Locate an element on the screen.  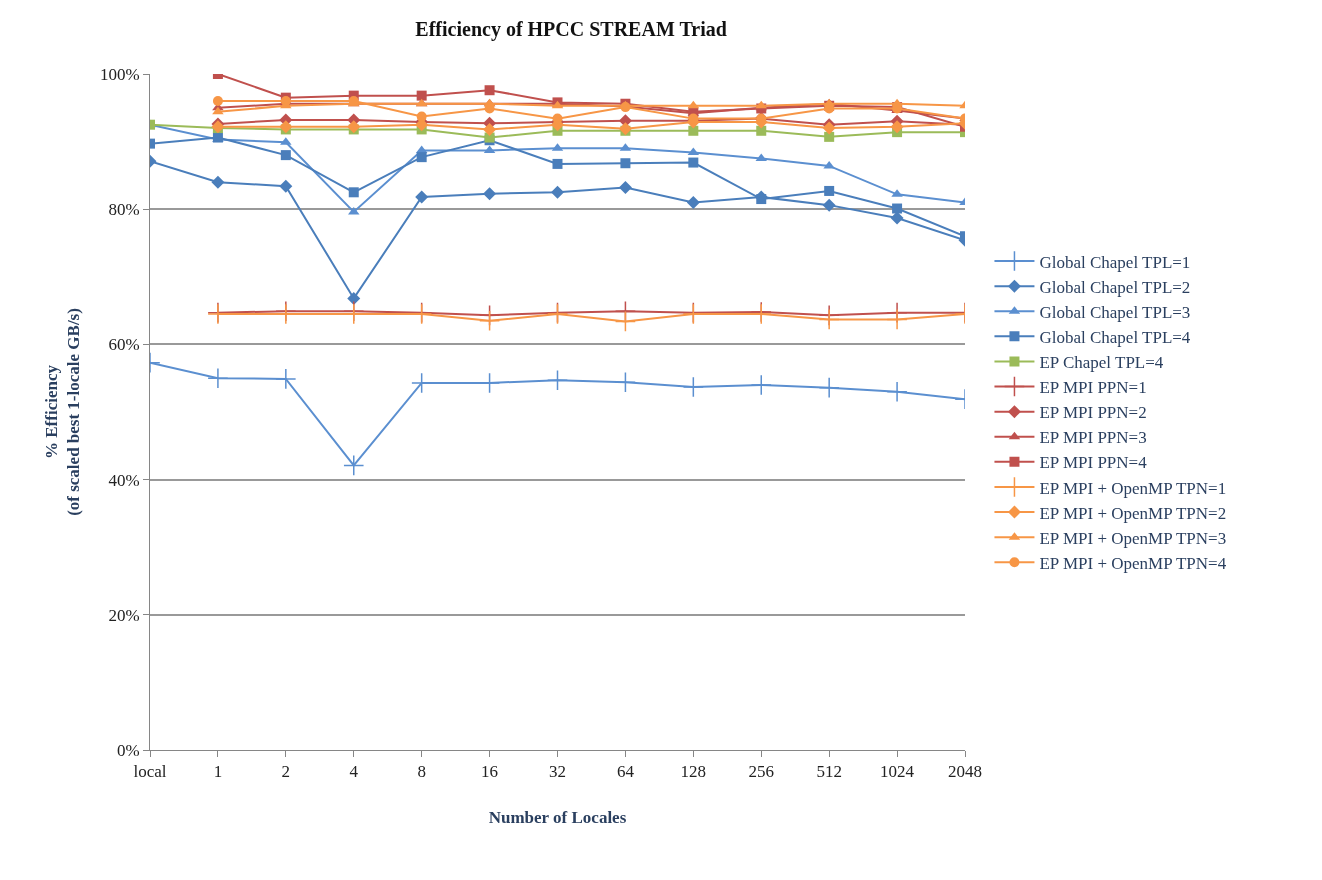
x-tick-label: 256 is located at coordinates (761, 772).